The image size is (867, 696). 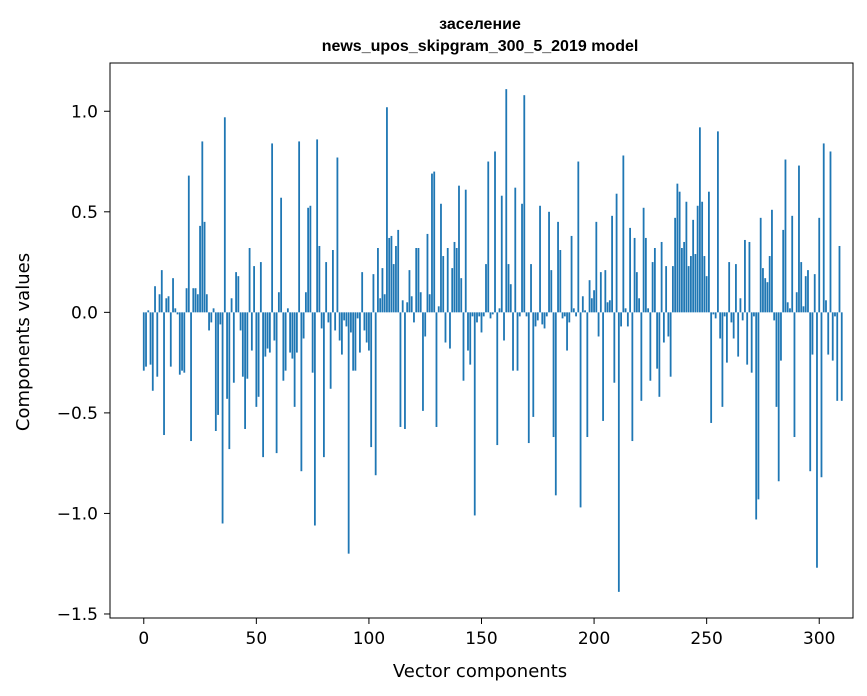 What do you see at coordinates (257, 639) in the screenshot?
I see `x-tick-label: 50` at bounding box center [257, 639].